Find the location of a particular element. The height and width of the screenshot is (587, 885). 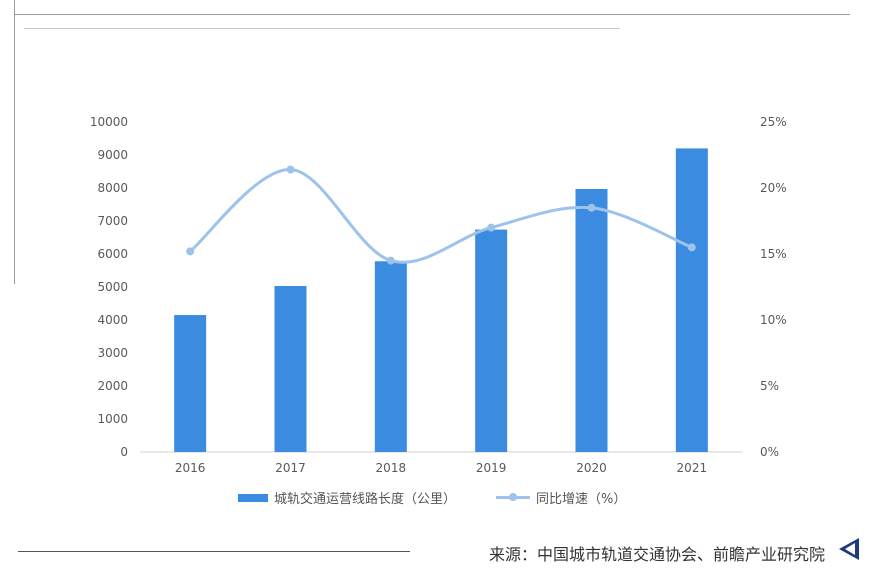

legend-bar-swatch is located at coordinates (253, 497).